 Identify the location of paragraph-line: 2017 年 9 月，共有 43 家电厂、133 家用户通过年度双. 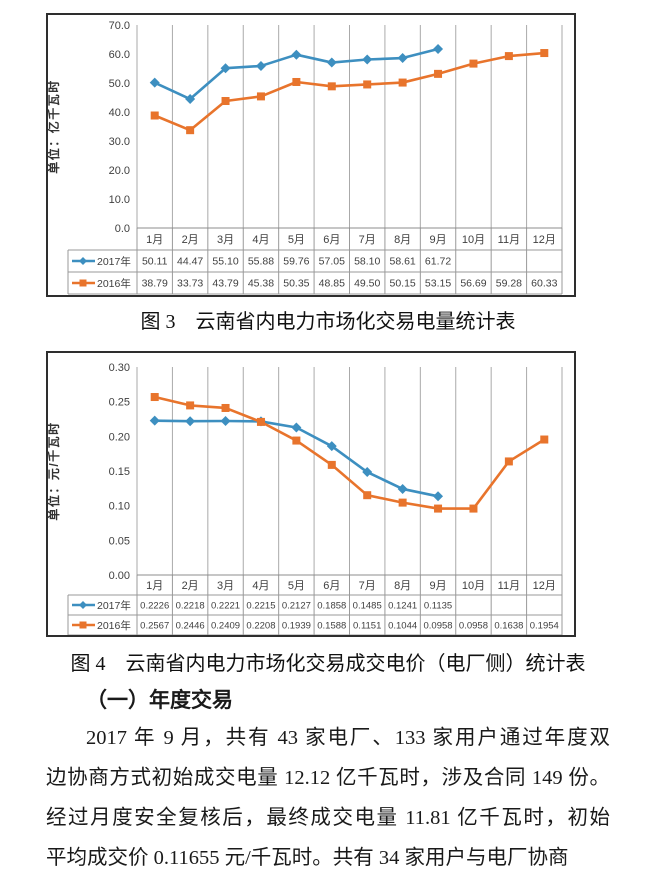
(348, 738).